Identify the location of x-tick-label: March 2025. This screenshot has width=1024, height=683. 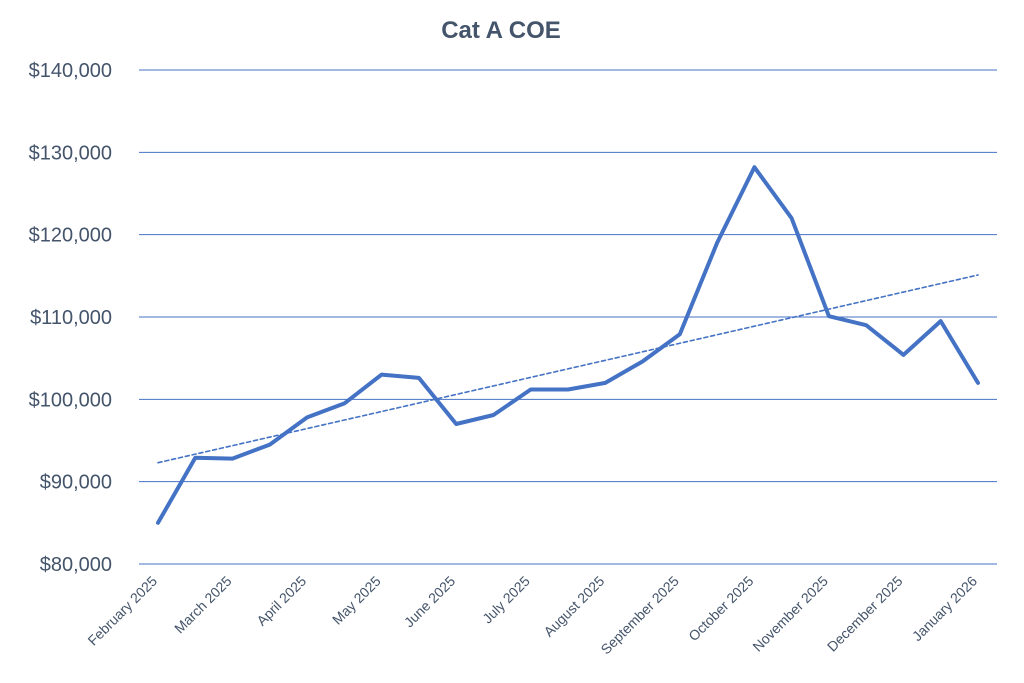
(203, 605).